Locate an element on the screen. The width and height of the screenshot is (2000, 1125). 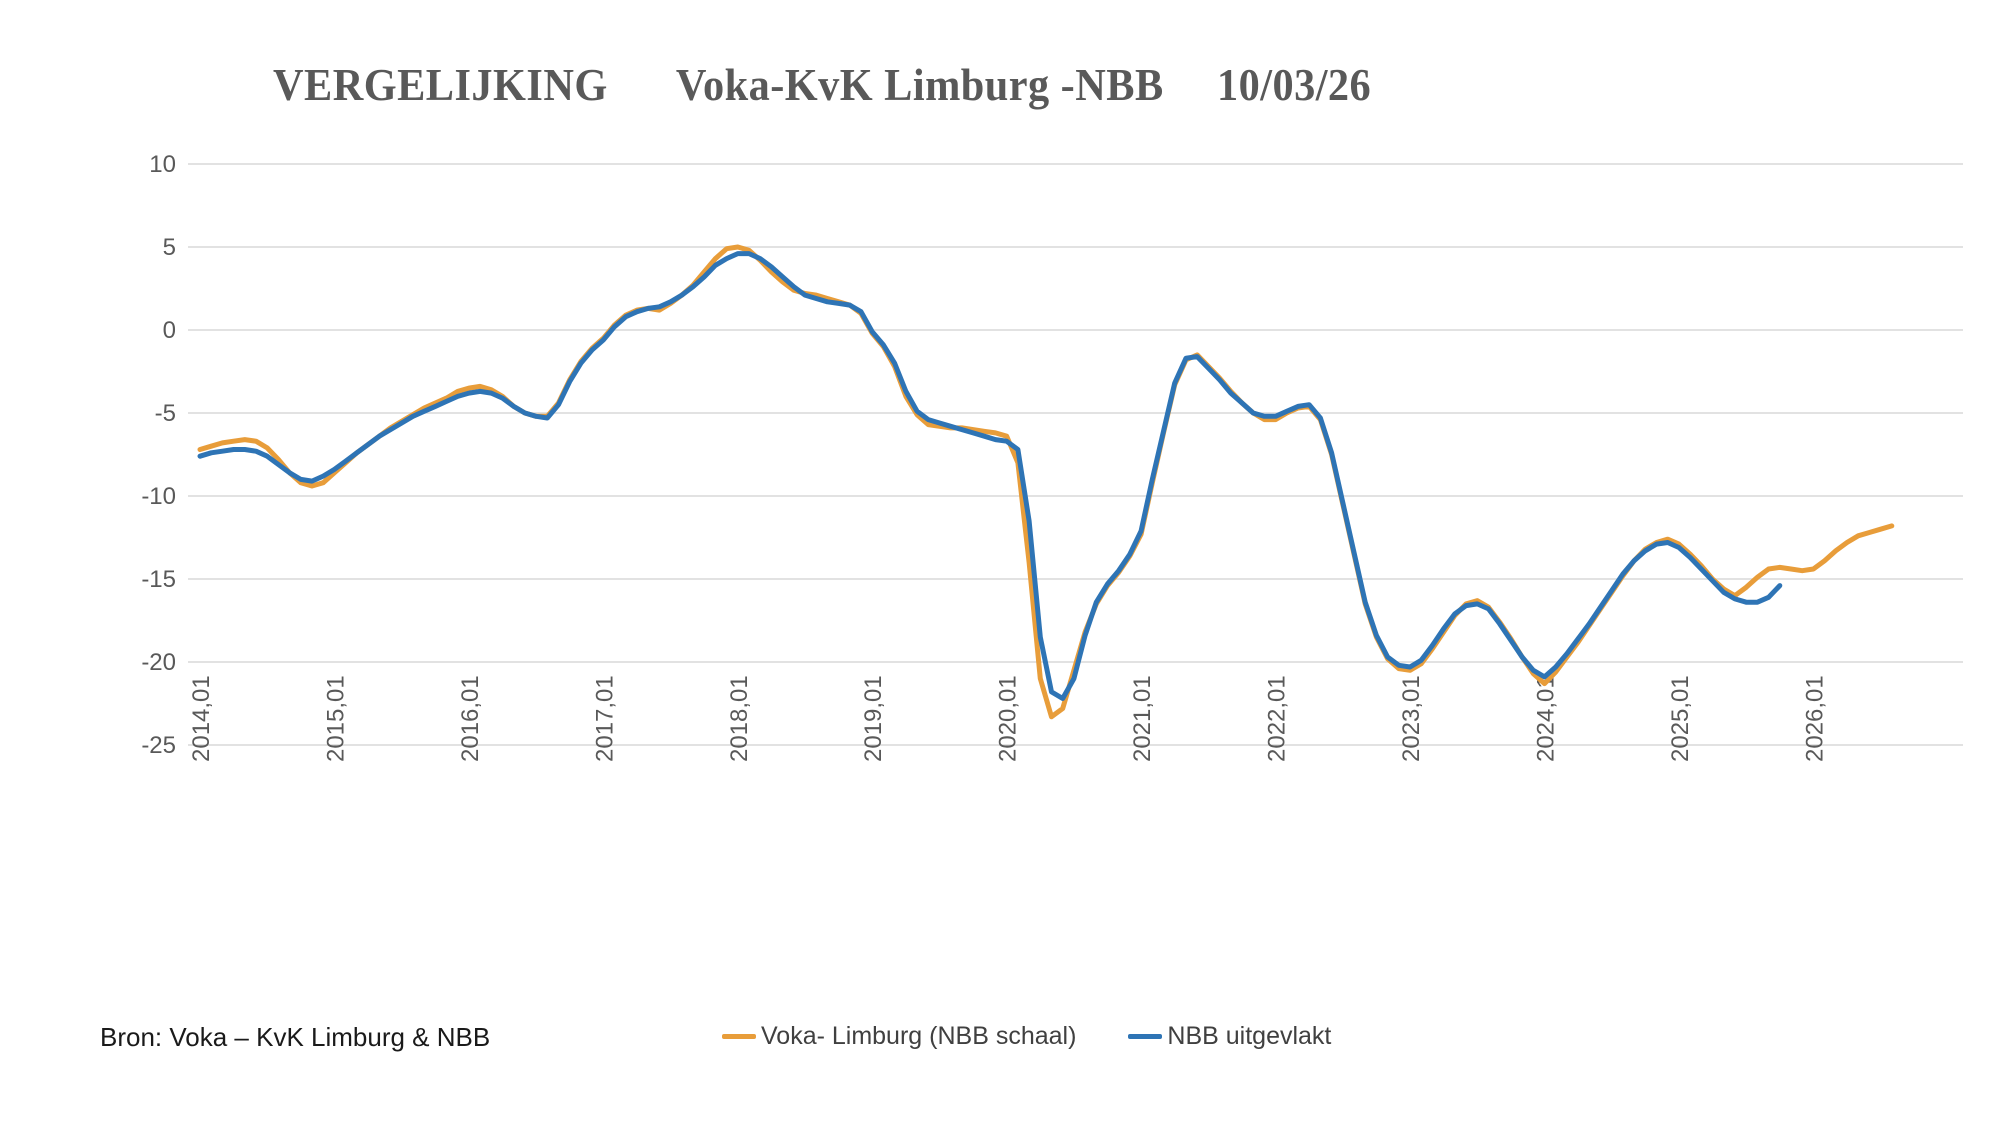
y-tick-label: 10 is located at coordinates (162, 164).